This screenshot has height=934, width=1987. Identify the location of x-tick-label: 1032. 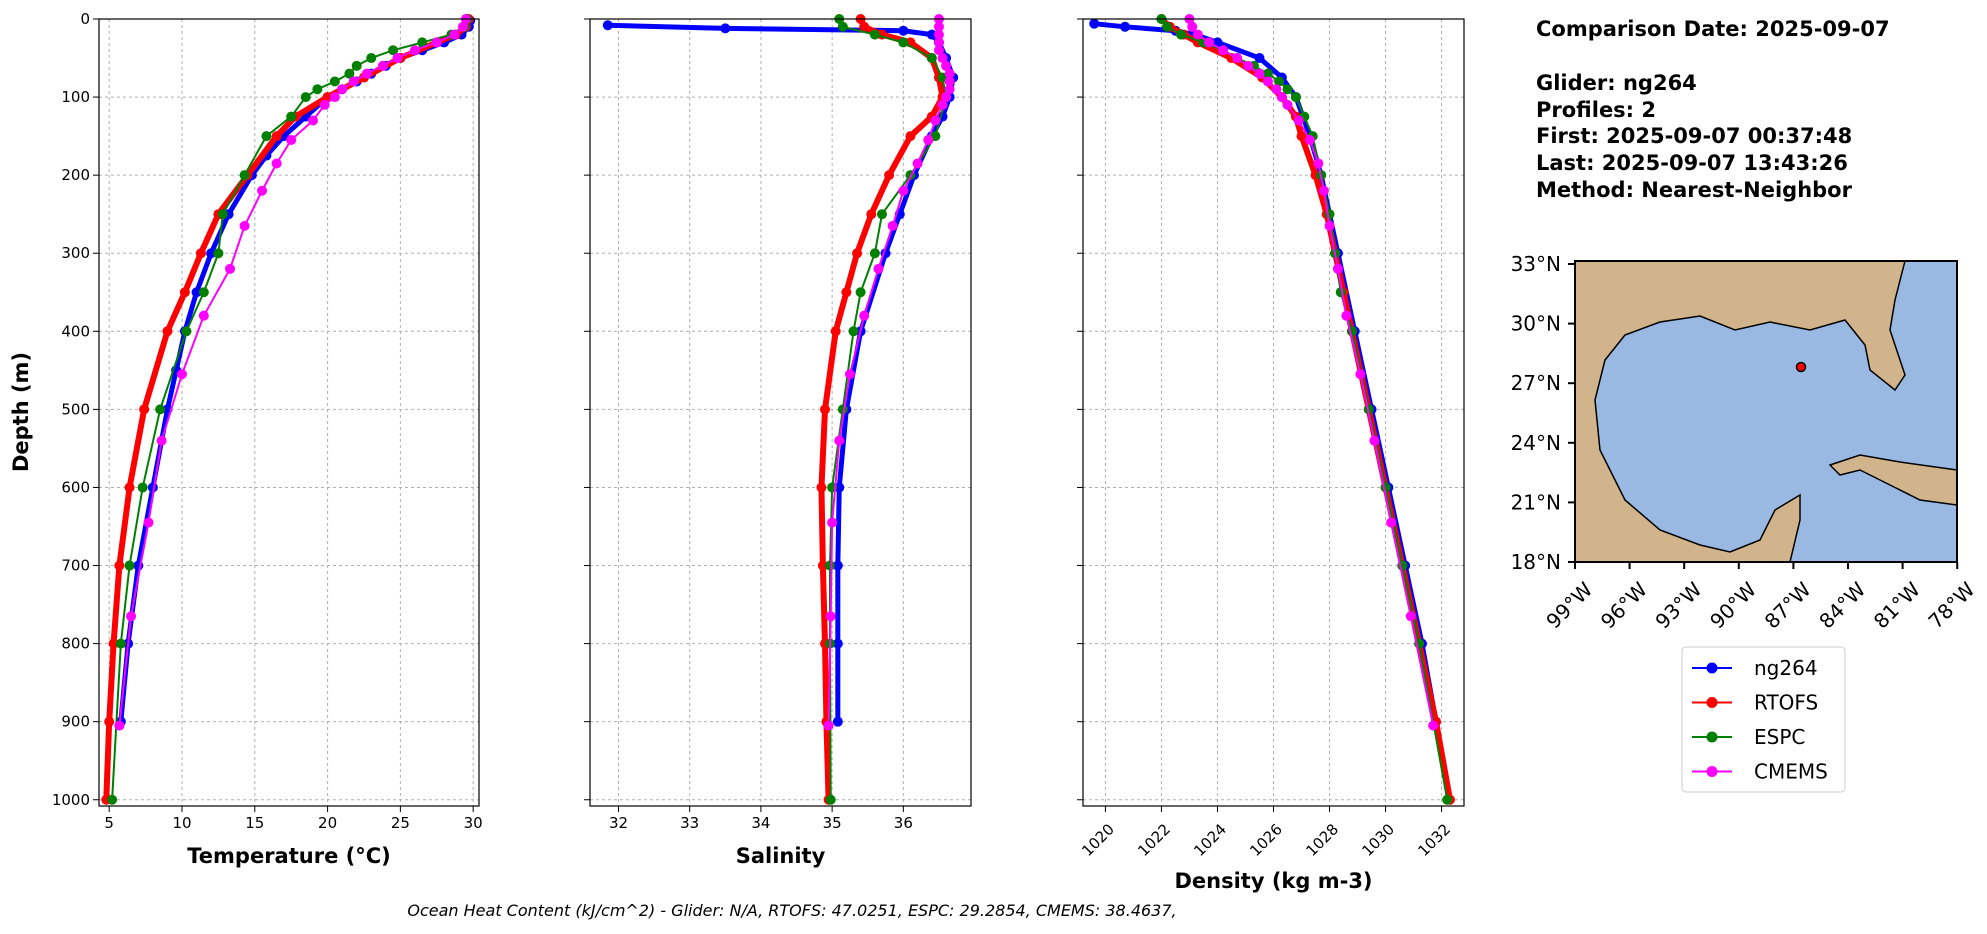
(1434, 840).